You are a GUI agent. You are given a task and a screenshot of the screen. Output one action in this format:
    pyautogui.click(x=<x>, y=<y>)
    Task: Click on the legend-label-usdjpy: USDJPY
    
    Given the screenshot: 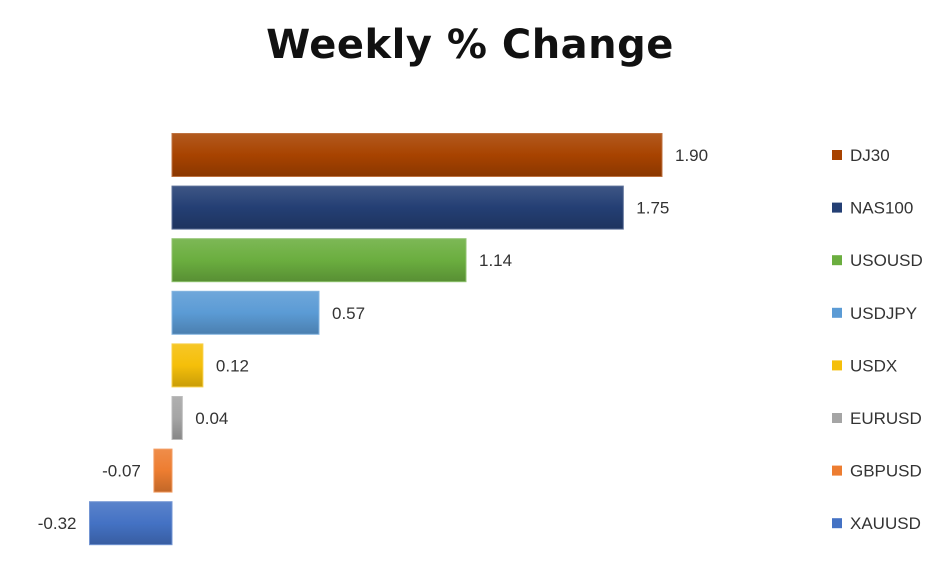 What is the action you would take?
    pyautogui.click(x=883, y=313)
    